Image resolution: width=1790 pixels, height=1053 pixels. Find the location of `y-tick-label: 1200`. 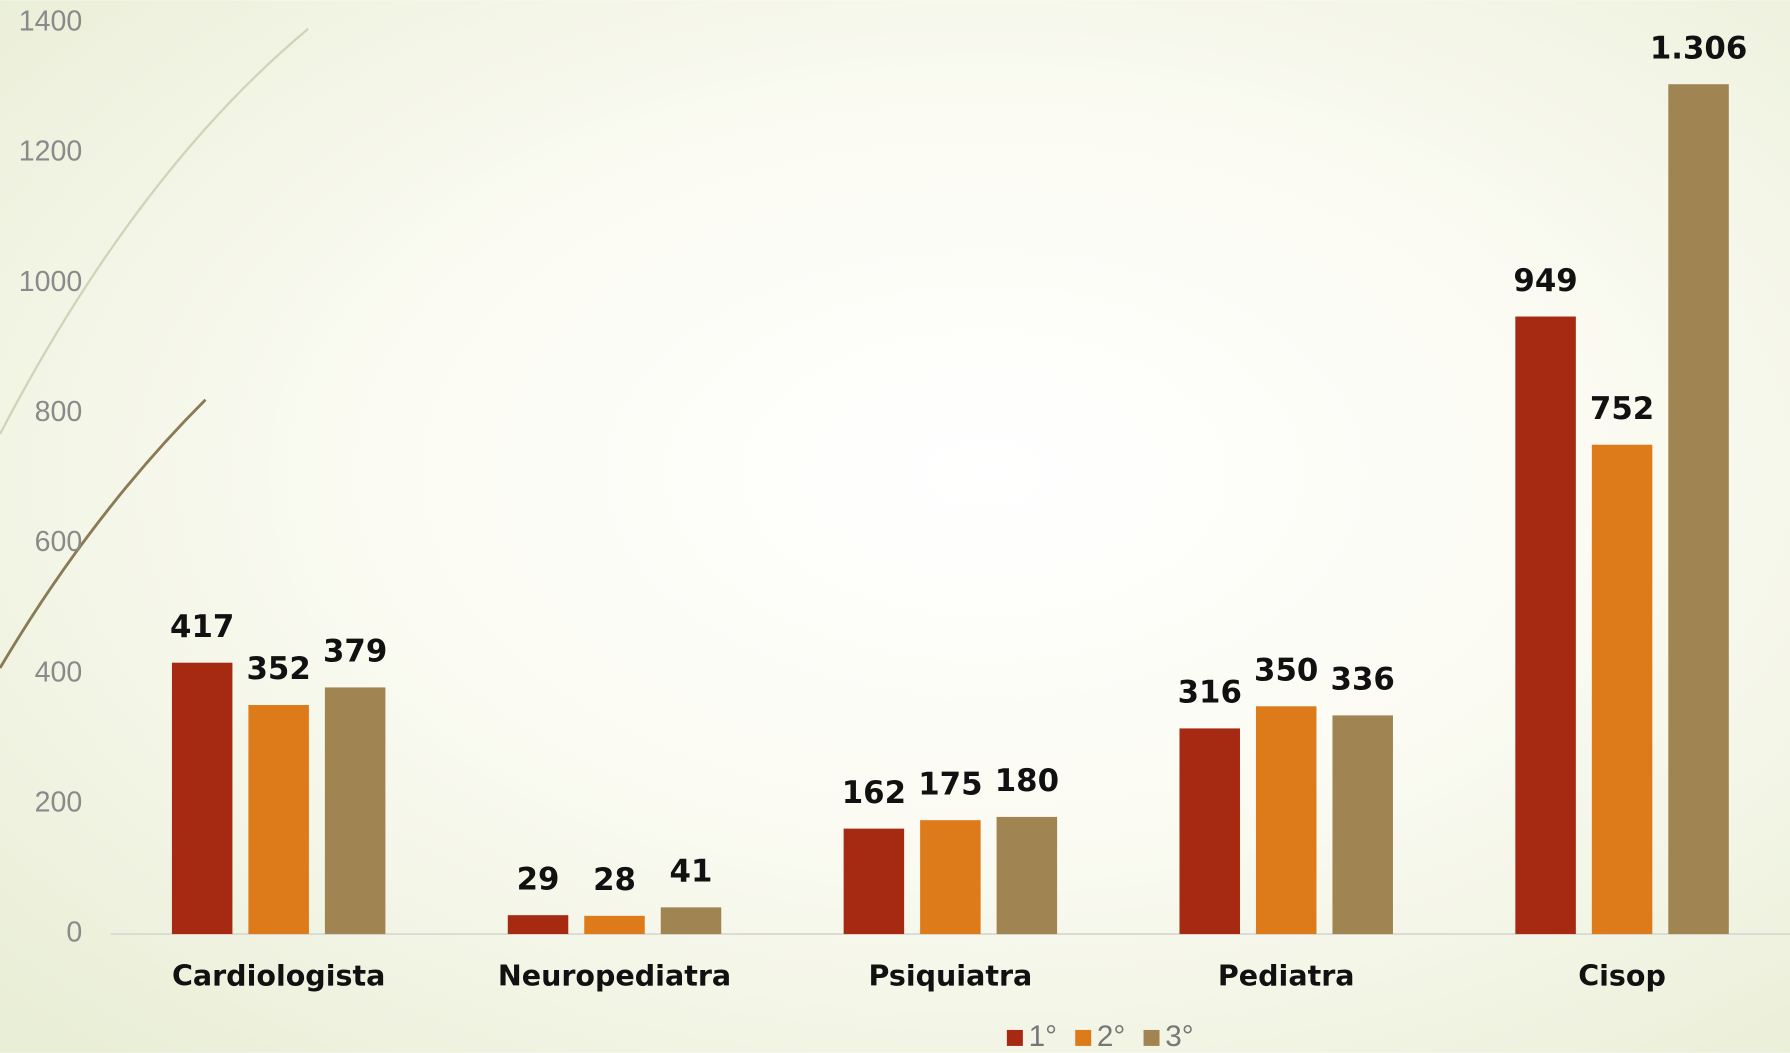

y-tick-label: 1200 is located at coordinates (50, 152).